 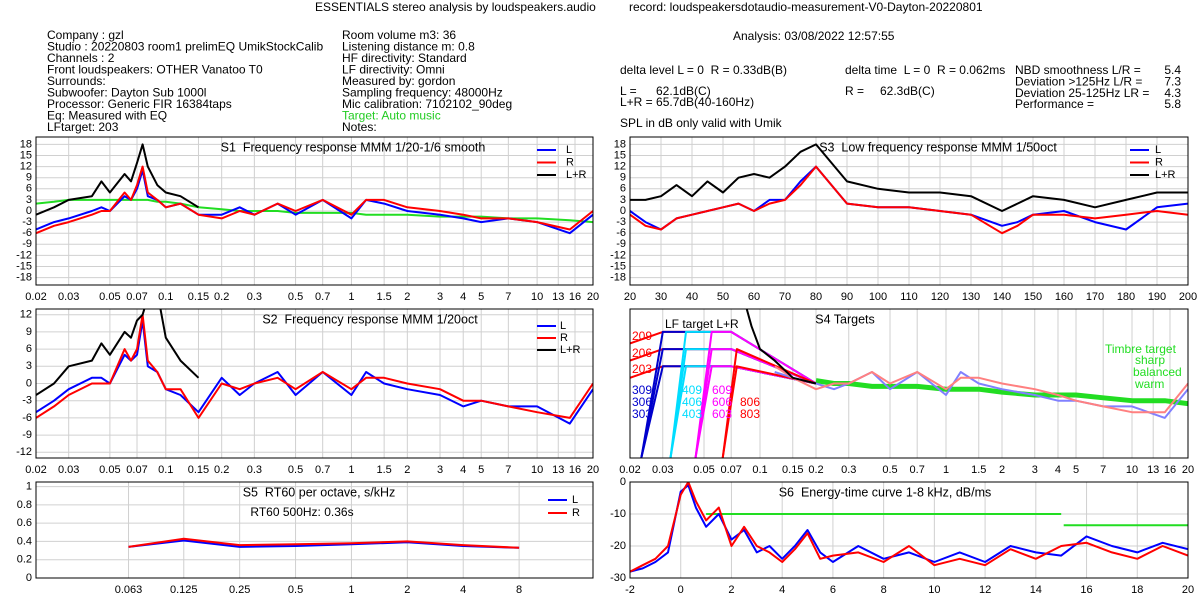 I want to click on x-tick-label: 90, so click(x=847, y=297).